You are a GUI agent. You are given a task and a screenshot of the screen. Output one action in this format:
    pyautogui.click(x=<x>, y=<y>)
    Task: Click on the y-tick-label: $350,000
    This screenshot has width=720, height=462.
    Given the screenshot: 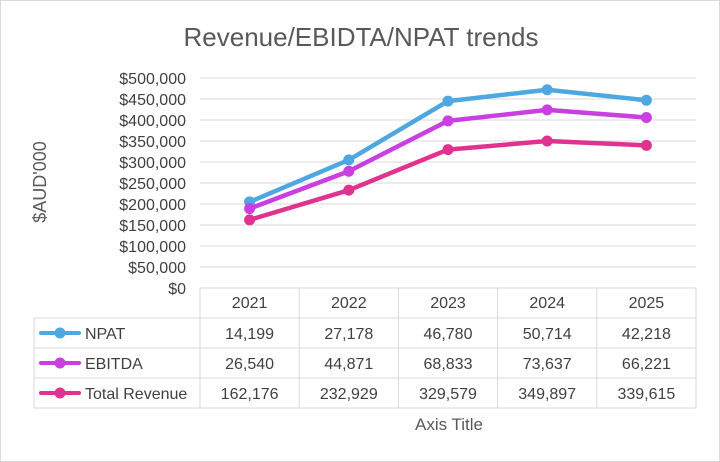 What is the action you would take?
    pyautogui.click(x=152, y=142)
    